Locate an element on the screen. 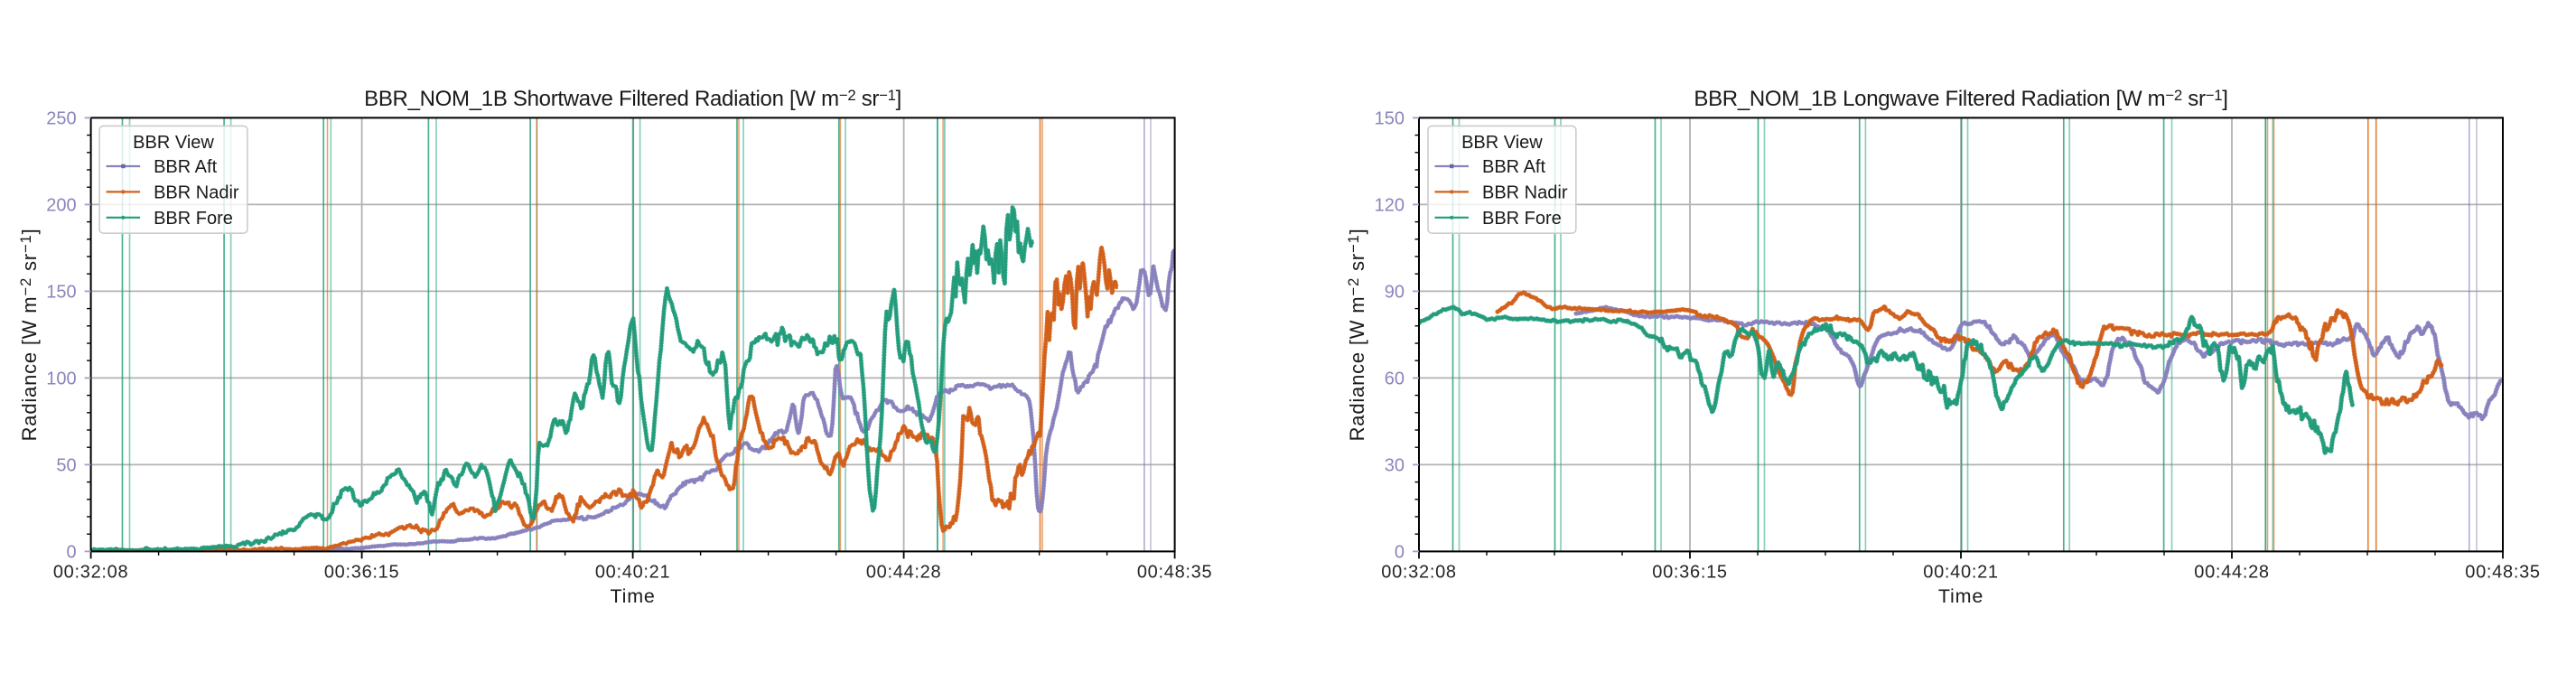 The width and height of the screenshot is (2576, 673). svg-text: 250 is located at coordinates (61, 118).